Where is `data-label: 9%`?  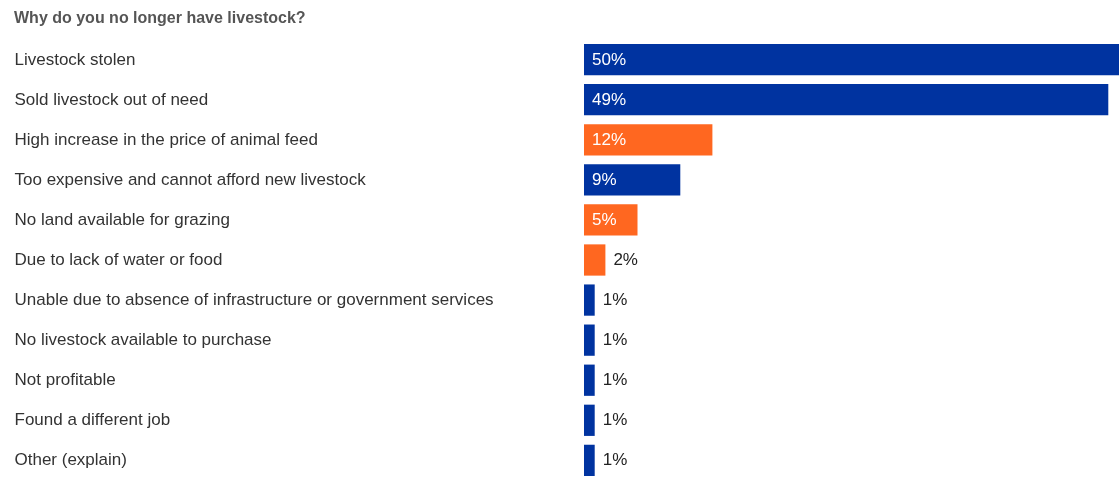 data-label: 9% is located at coordinates (604, 179).